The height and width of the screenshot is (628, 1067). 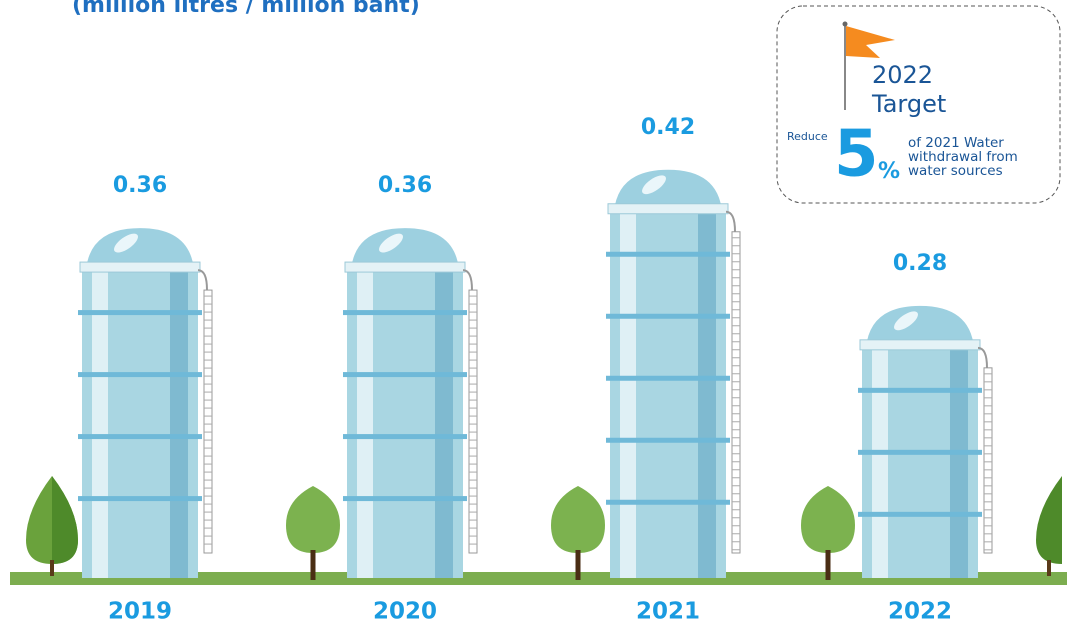 I want to click on x-tick-label: 2021, so click(x=668, y=612).